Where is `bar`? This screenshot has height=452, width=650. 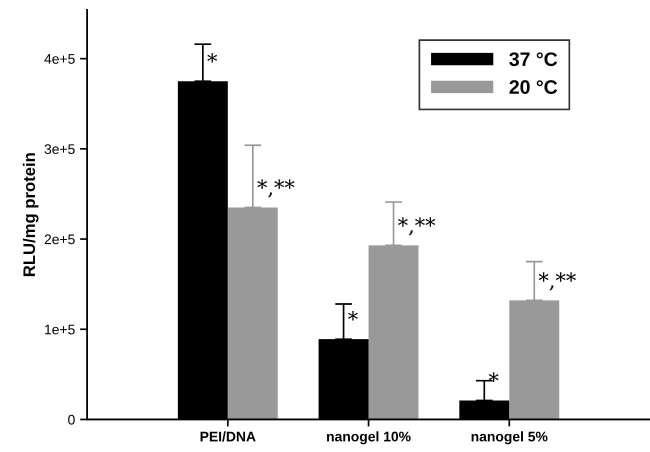 bar is located at coordinates (253, 313).